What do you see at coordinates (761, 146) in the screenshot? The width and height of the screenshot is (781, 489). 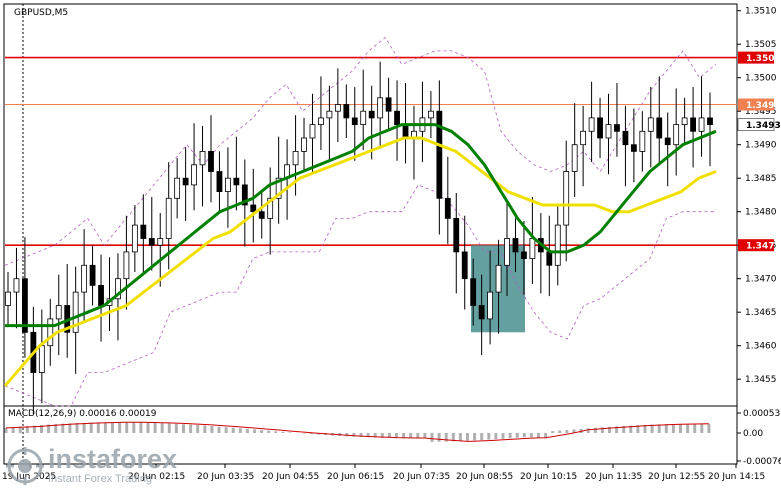 I see `y-tick-label: 1.3490` at bounding box center [761, 146].